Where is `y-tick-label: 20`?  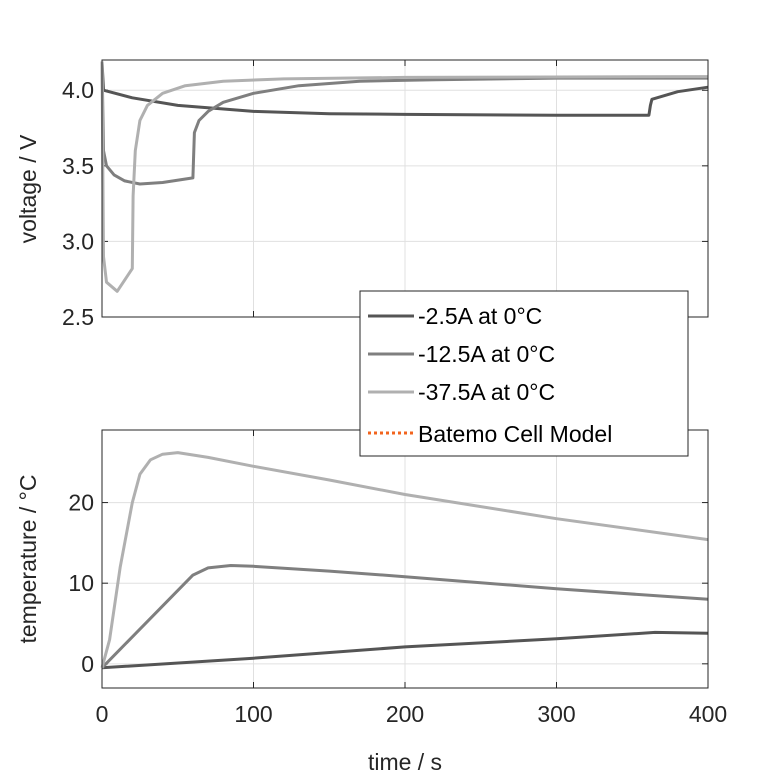
y-tick-label: 20 is located at coordinates (81, 503).